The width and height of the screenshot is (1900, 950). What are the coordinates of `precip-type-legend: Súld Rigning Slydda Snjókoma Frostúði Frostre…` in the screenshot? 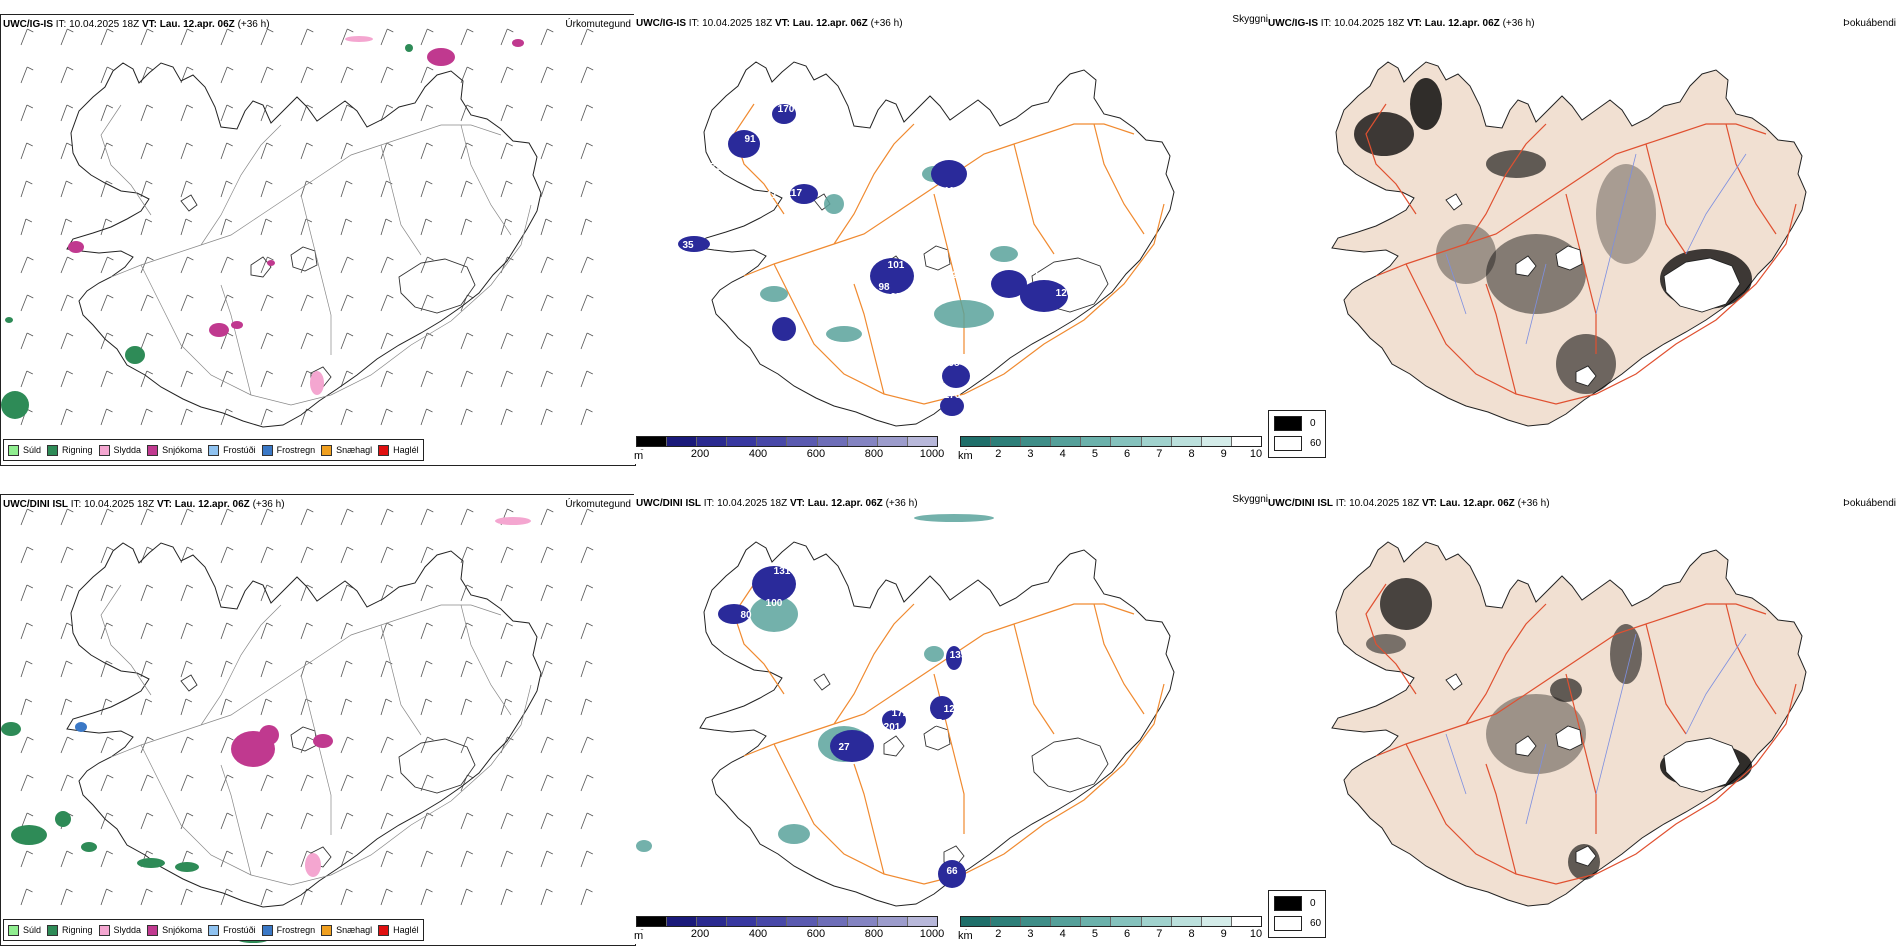 It's located at (213, 450).